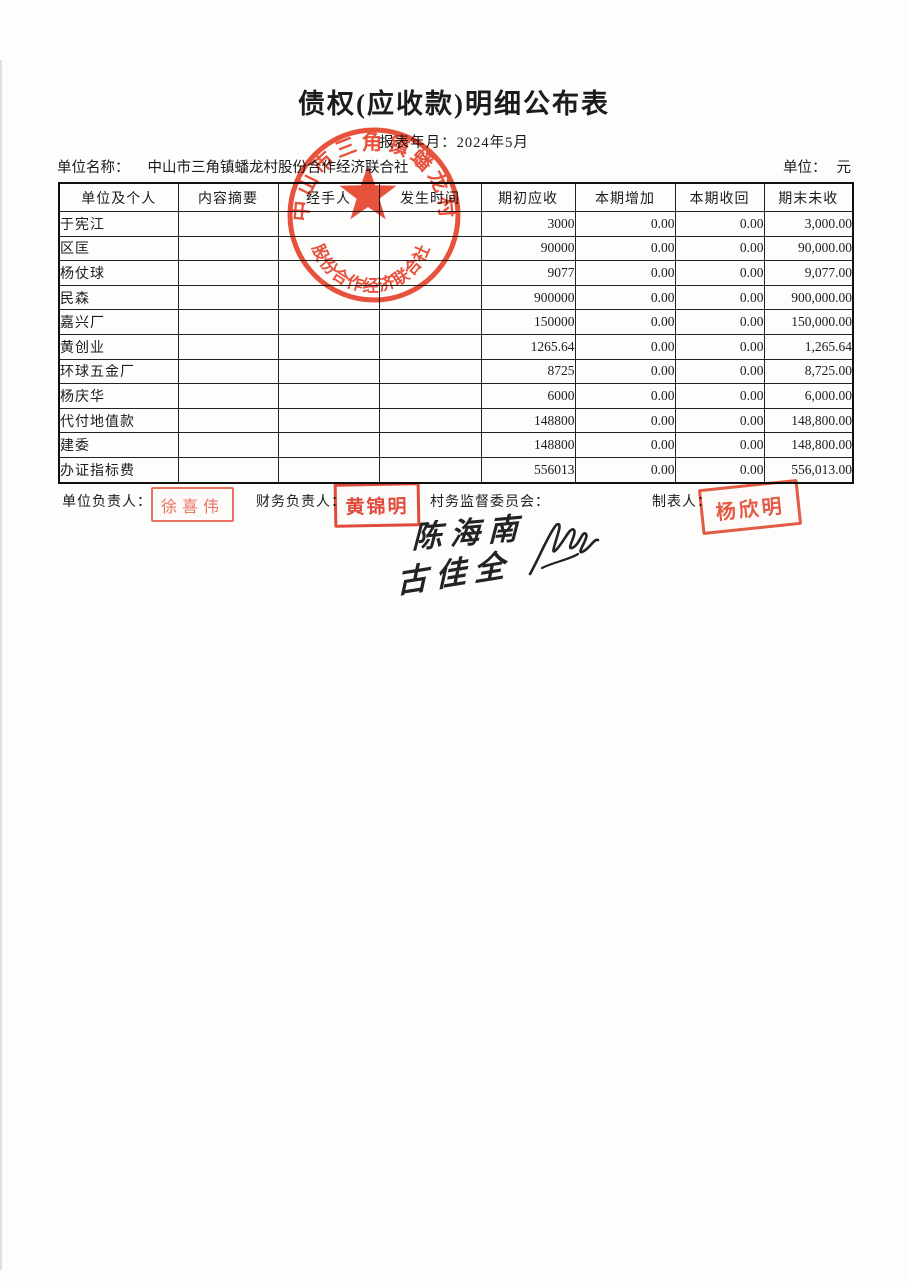  What do you see at coordinates (490, 502) in the screenshot?
I see `committee-label: 村务监督委员会：` at bounding box center [490, 502].